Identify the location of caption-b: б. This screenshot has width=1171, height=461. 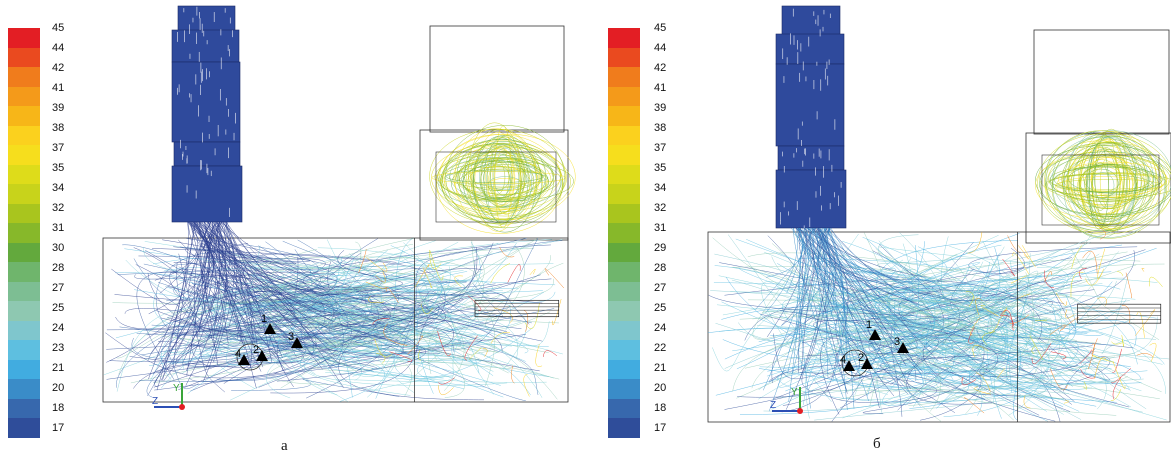
(877, 444).